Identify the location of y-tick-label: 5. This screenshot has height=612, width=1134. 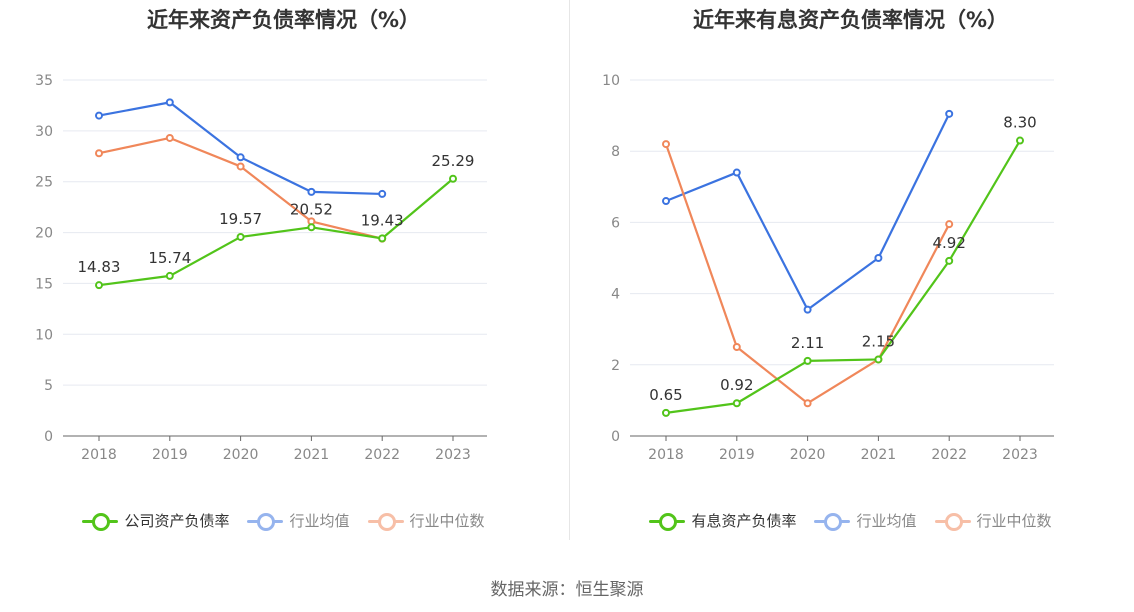
(48, 386).